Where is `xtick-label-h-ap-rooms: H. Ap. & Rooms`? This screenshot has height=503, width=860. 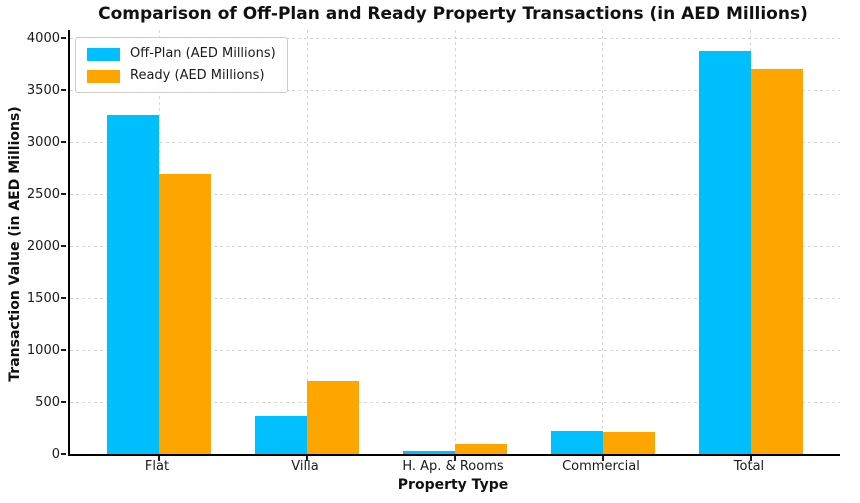 xtick-label-h-ap-rooms: H. Ap. & Rooms is located at coordinates (453, 466).